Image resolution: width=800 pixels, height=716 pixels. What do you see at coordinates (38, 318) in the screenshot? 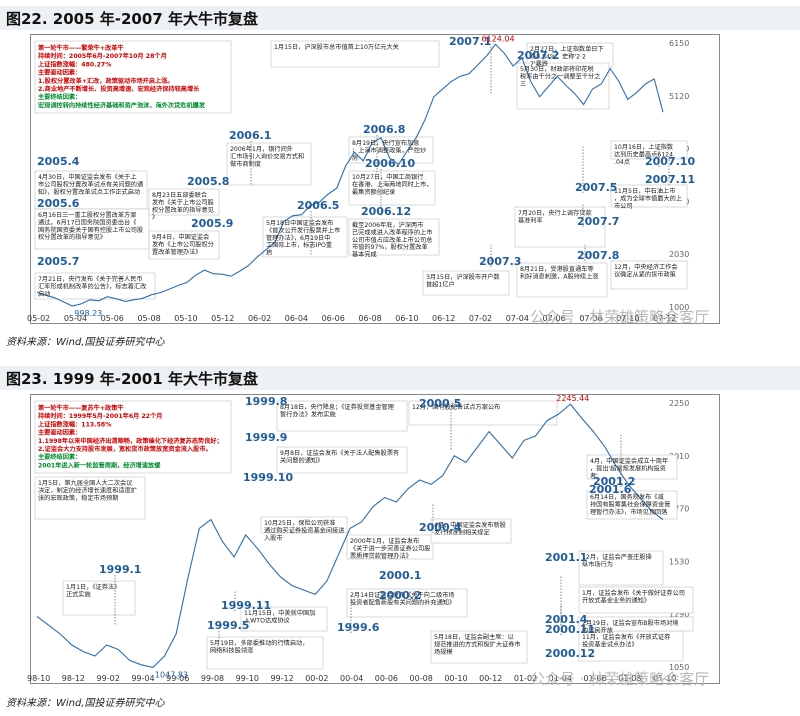
I see `x-tick-label: 05-02` at bounding box center [38, 318].